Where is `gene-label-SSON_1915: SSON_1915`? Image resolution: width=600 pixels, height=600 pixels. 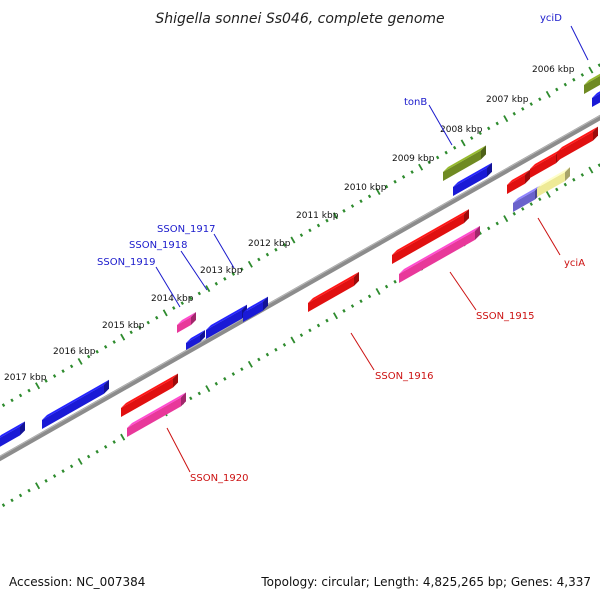 gene-label-SSON_1915: SSON_1915 is located at coordinates (505, 316).